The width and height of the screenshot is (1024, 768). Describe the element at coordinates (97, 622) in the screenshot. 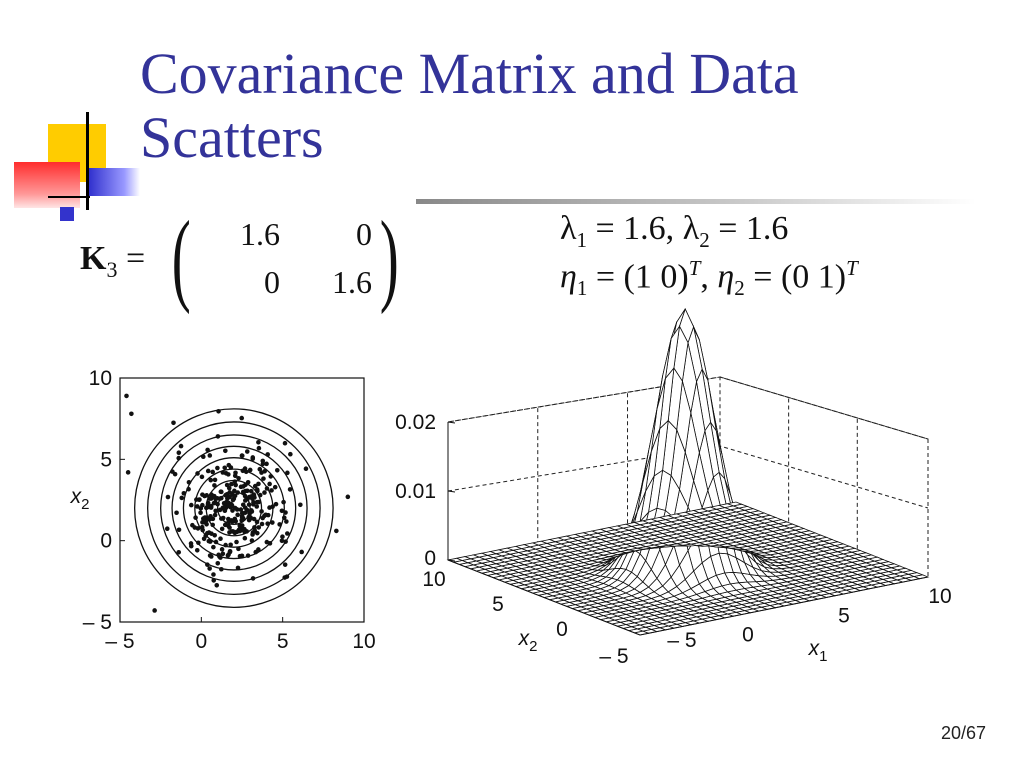

I see `y-tick-label: – 5` at that location.